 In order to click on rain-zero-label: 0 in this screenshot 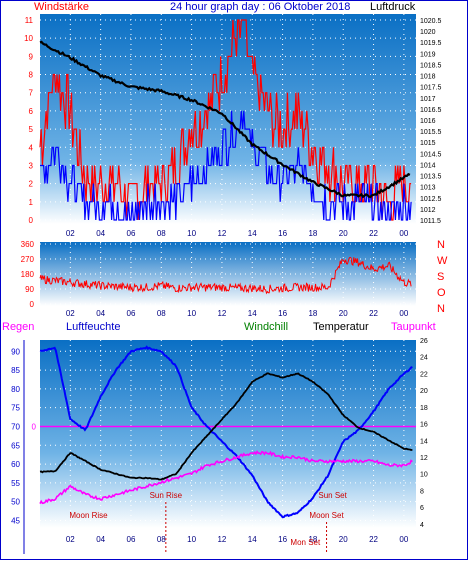, I will do `click(34, 426)`.